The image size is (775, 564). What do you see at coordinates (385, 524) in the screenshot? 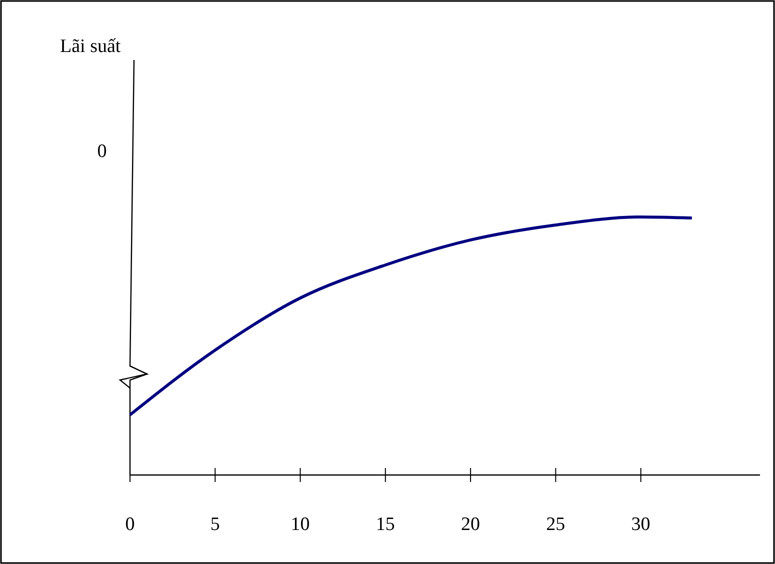
I see `x-tick-label: 15` at bounding box center [385, 524].